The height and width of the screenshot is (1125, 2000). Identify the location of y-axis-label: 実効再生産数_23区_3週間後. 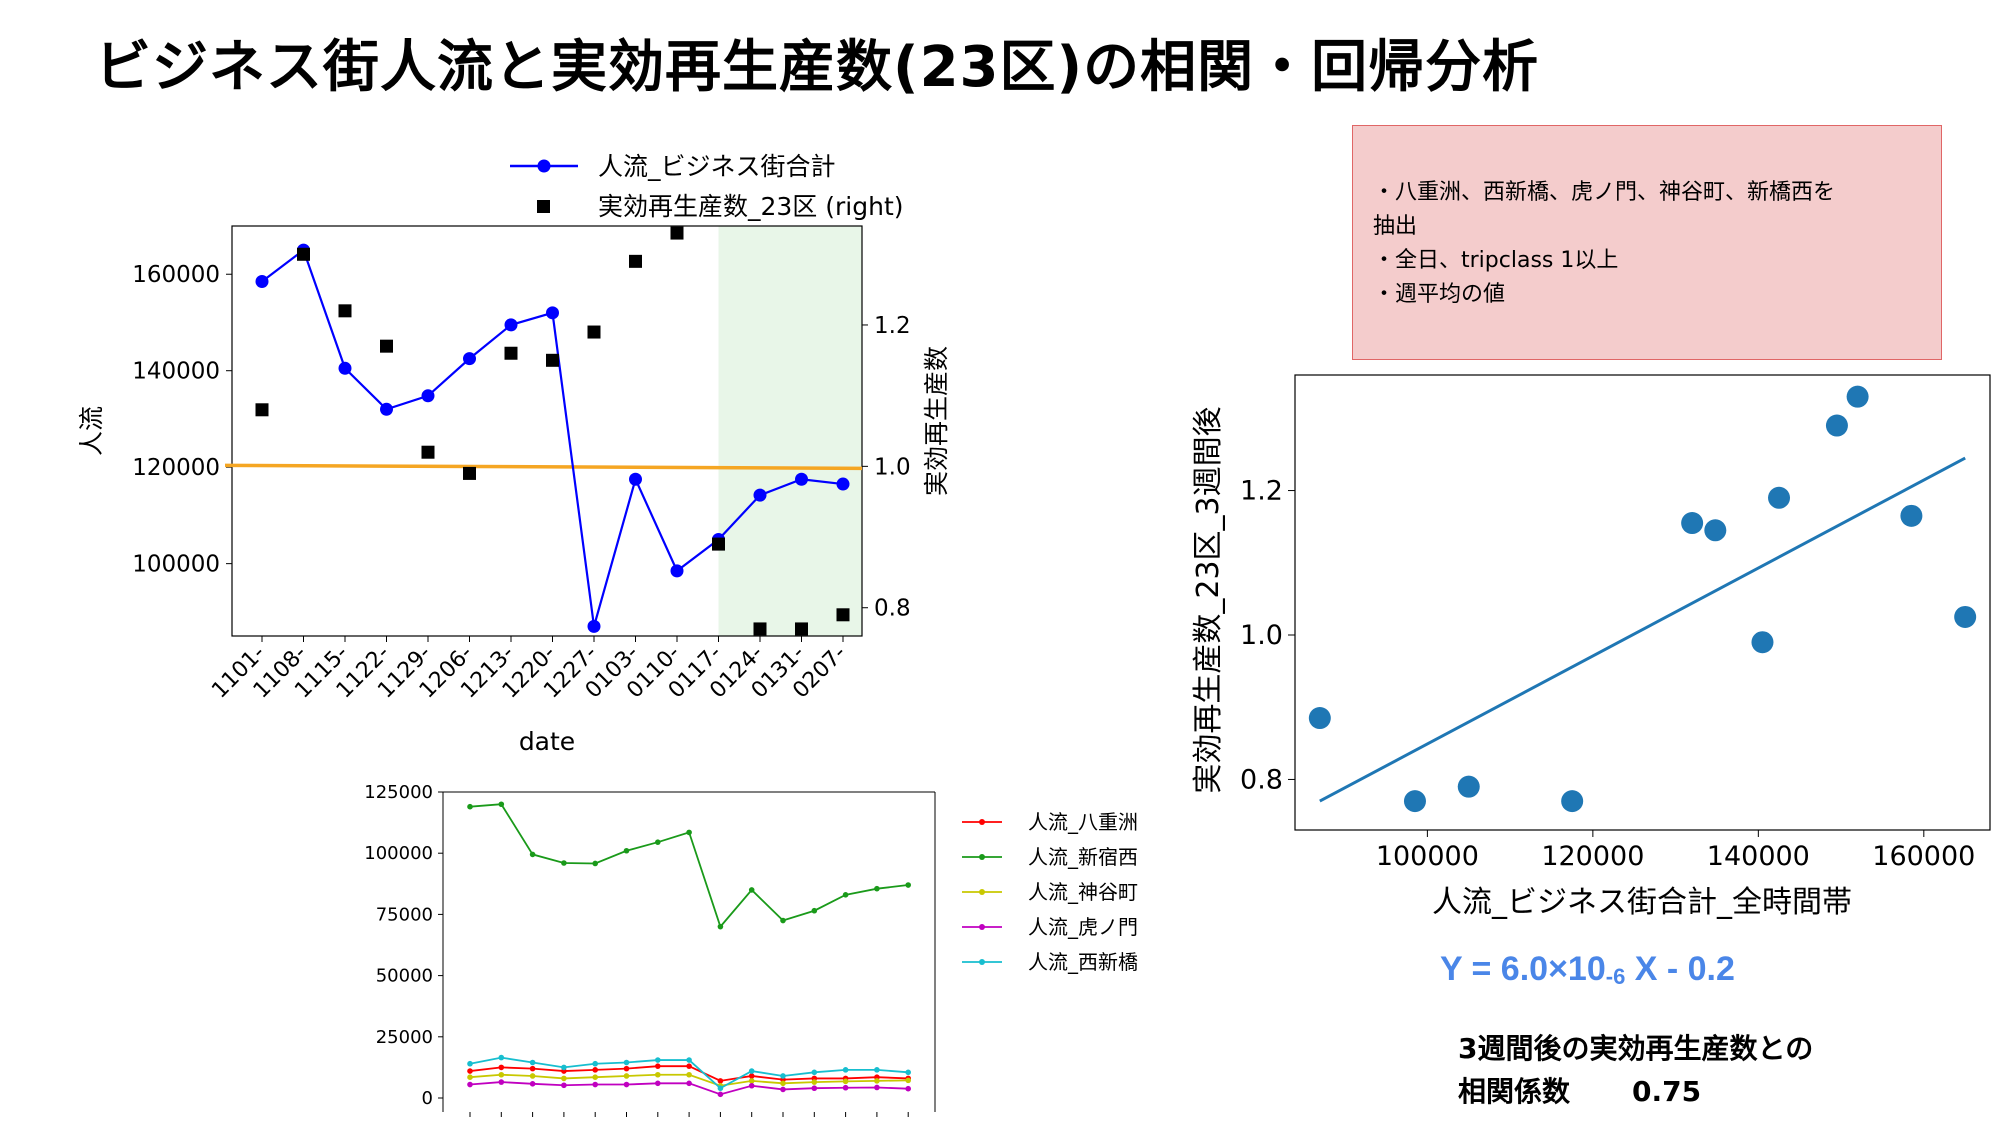
(1208, 599).